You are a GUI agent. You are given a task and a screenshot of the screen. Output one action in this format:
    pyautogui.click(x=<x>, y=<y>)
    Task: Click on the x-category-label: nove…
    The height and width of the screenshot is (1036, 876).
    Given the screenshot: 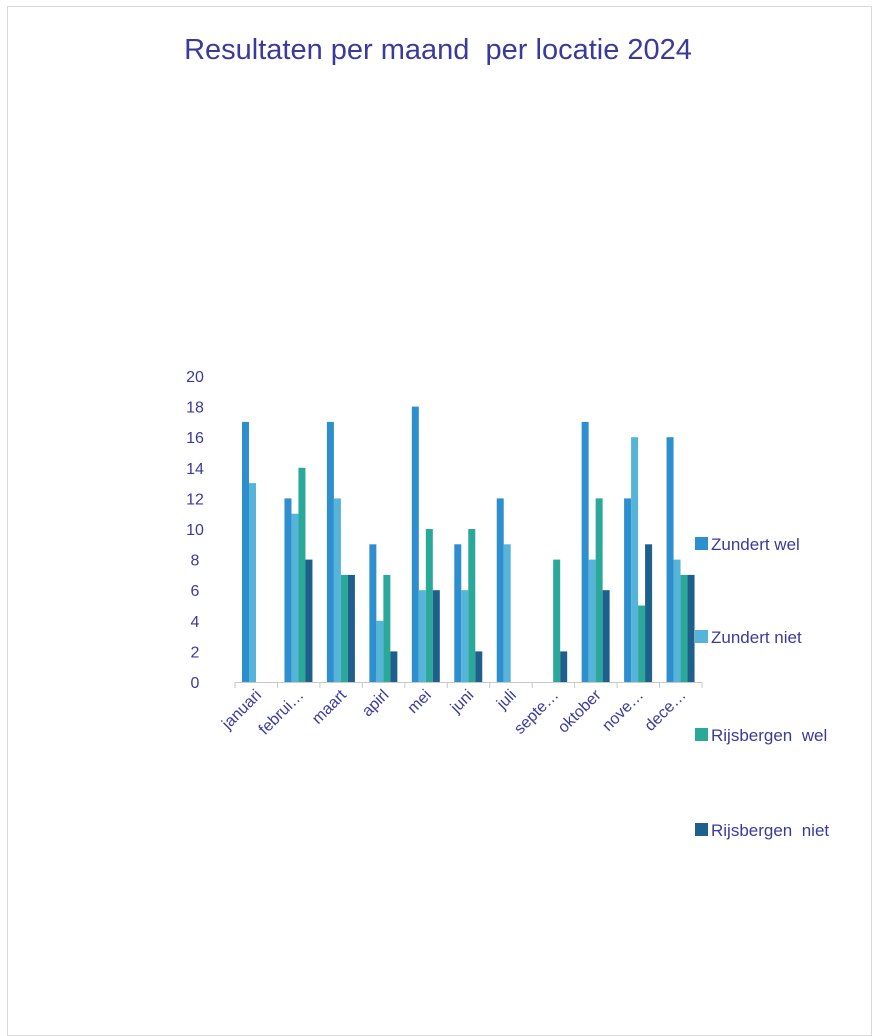 What is the action you would take?
    pyautogui.click(x=623, y=711)
    